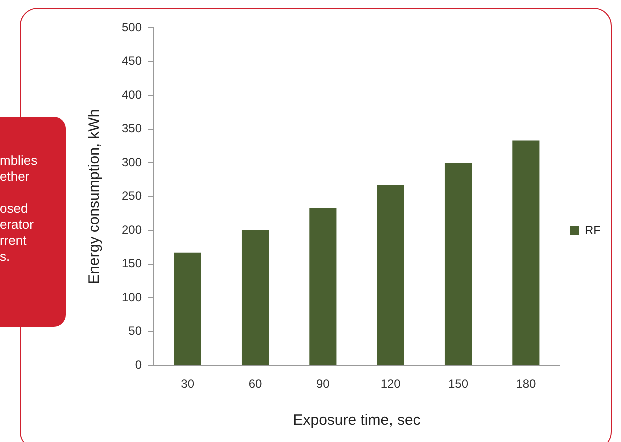 Image resolution: width=621 pixels, height=442 pixels. What do you see at coordinates (391, 384) in the screenshot?
I see `x-tick-label: 120` at bounding box center [391, 384].